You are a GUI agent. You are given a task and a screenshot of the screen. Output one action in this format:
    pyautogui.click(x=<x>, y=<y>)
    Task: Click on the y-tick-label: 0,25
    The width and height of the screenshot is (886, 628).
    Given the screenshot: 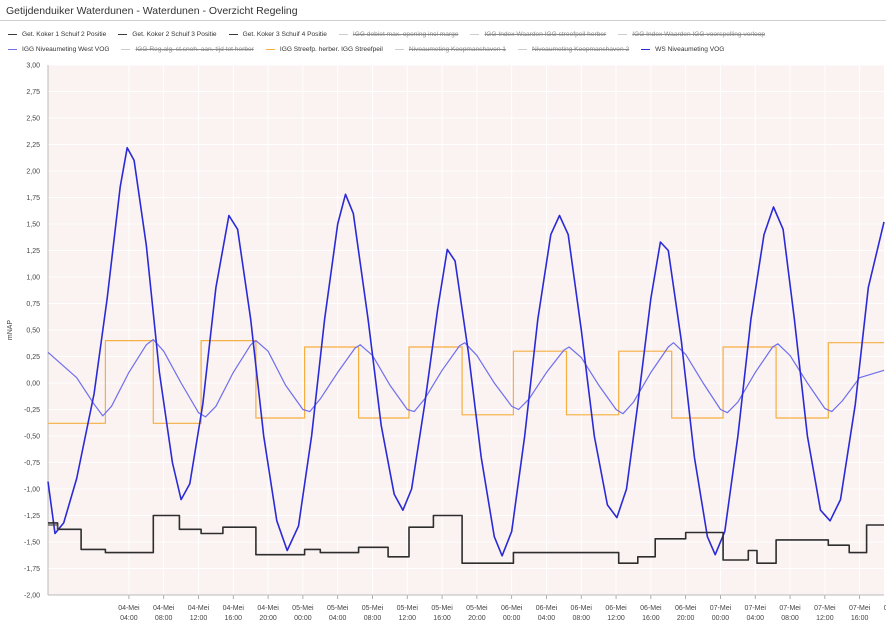 What is the action you would take?
    pyautogui.click(x=33, y=357)
    